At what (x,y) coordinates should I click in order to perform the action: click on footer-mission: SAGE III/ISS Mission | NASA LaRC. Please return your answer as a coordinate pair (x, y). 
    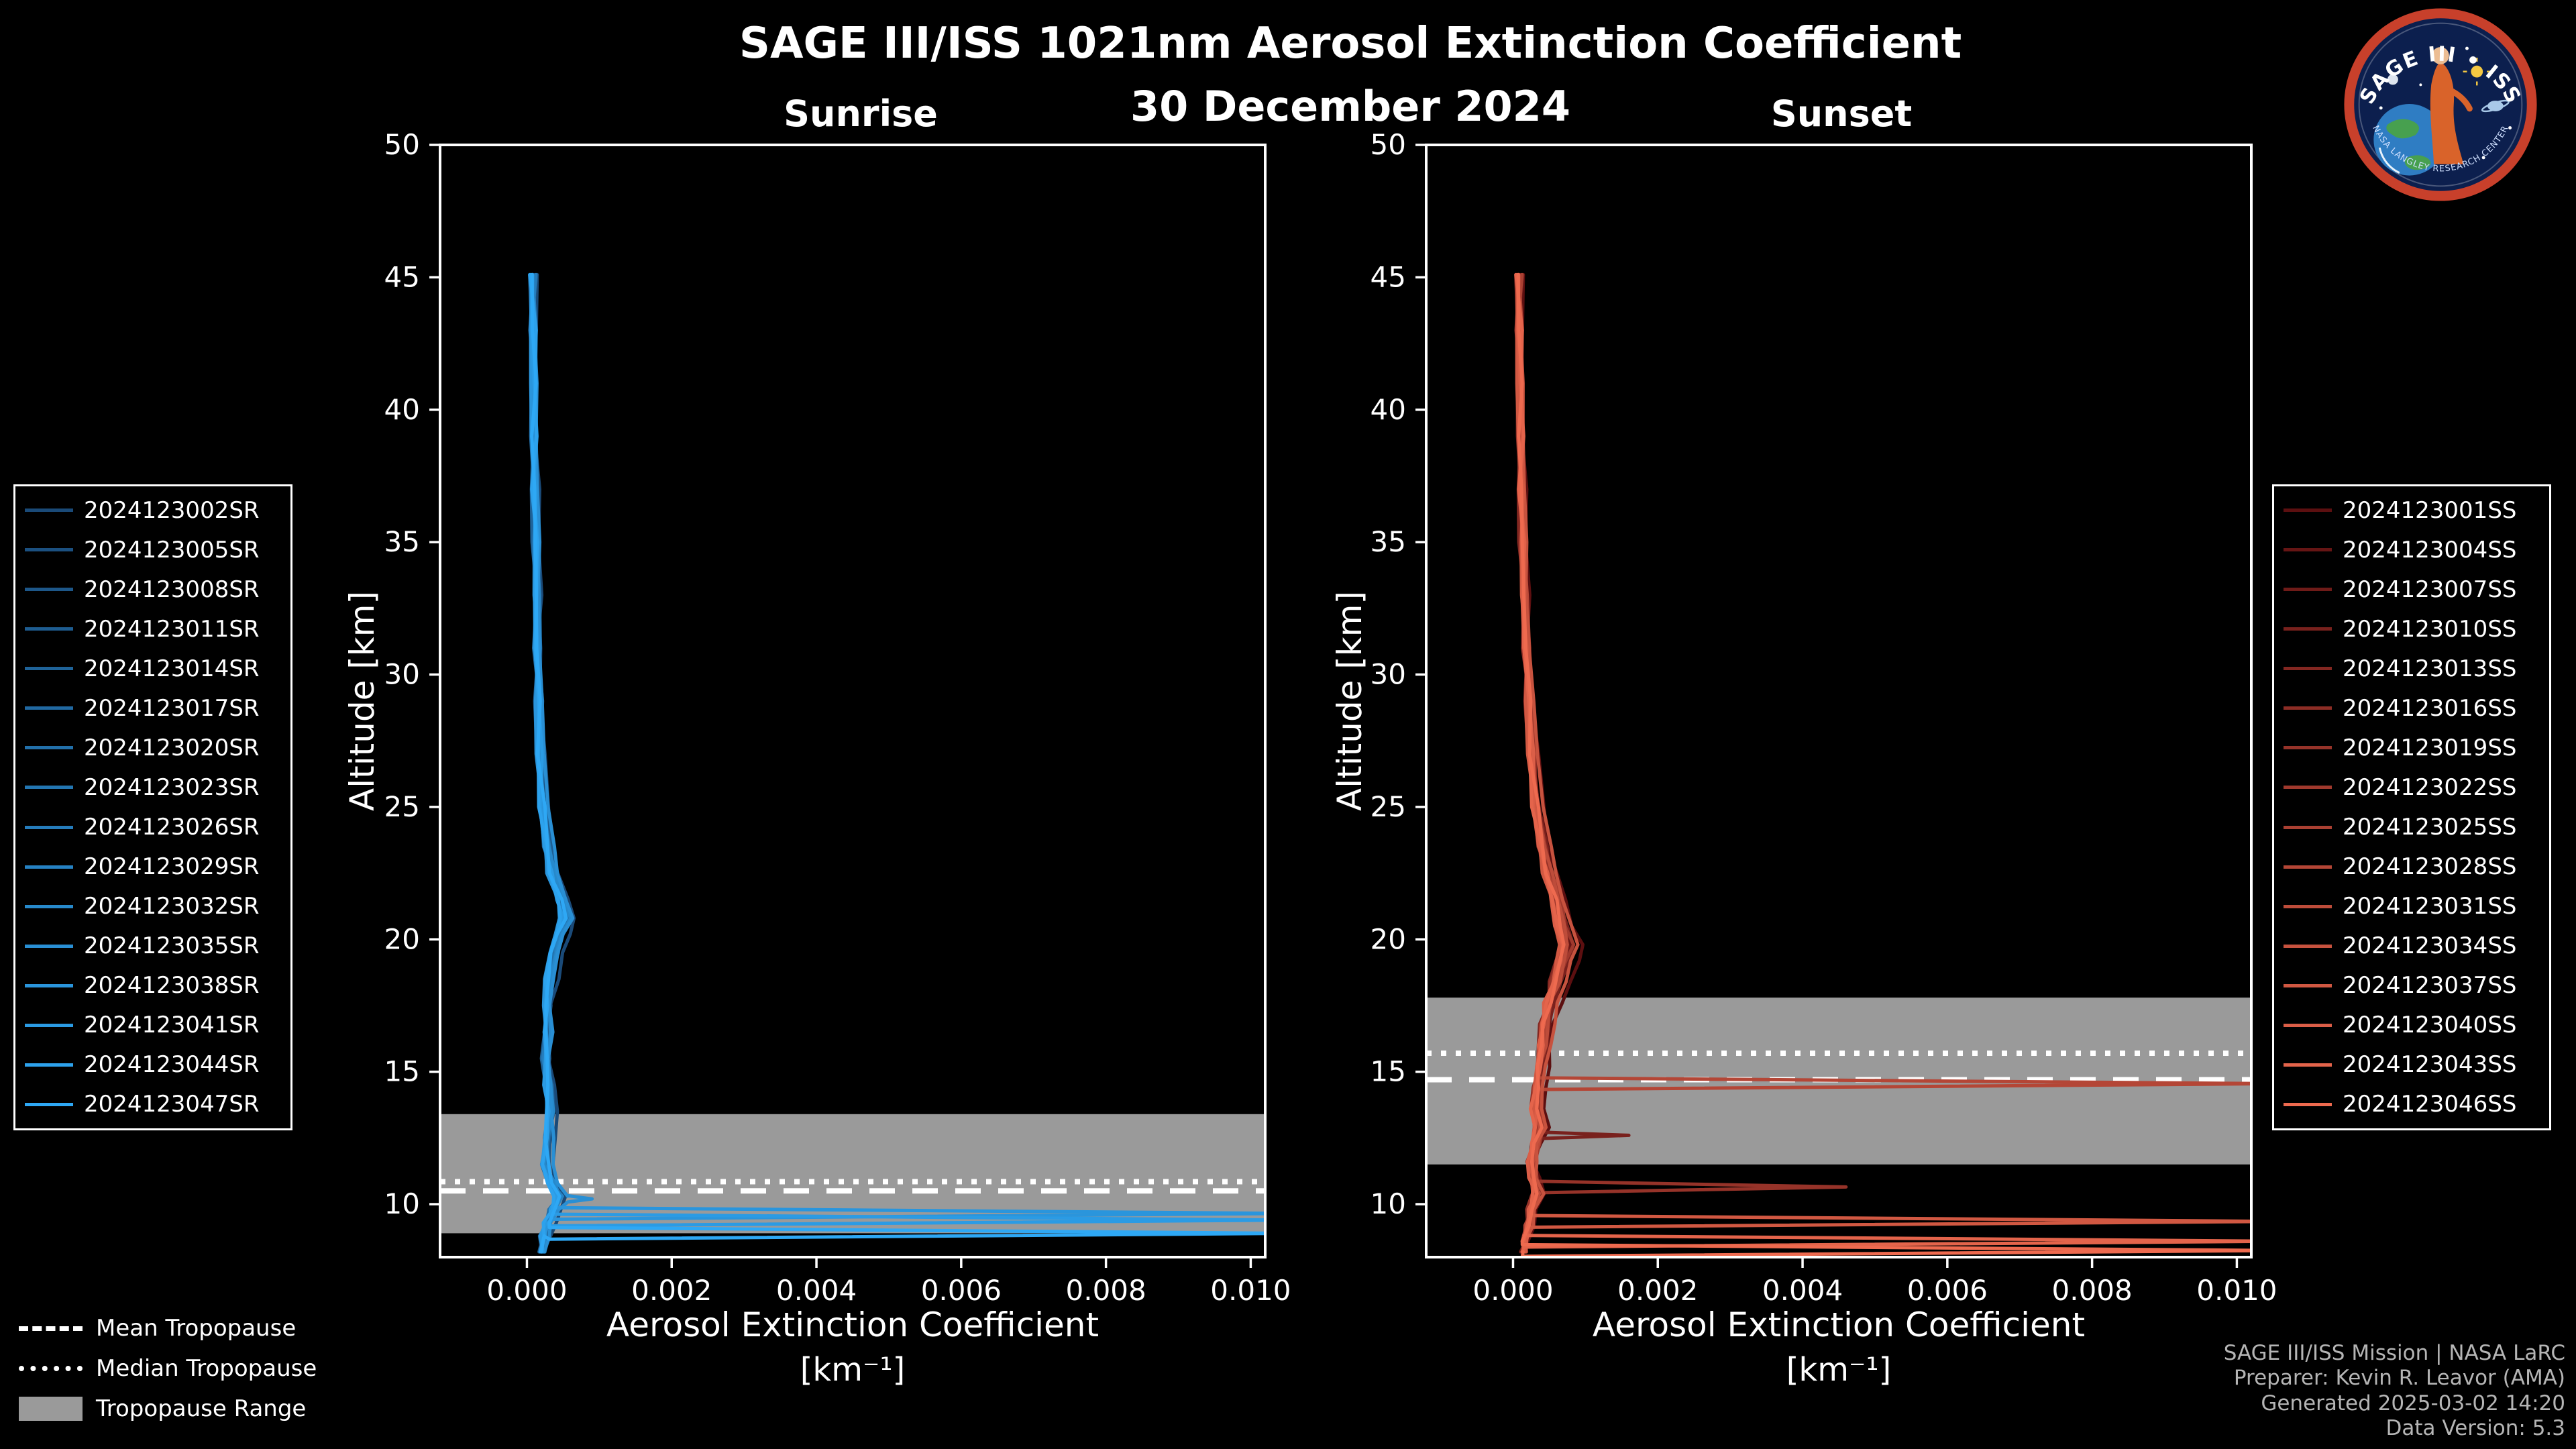
    Looking at the image, I should click on (2394, 1353).